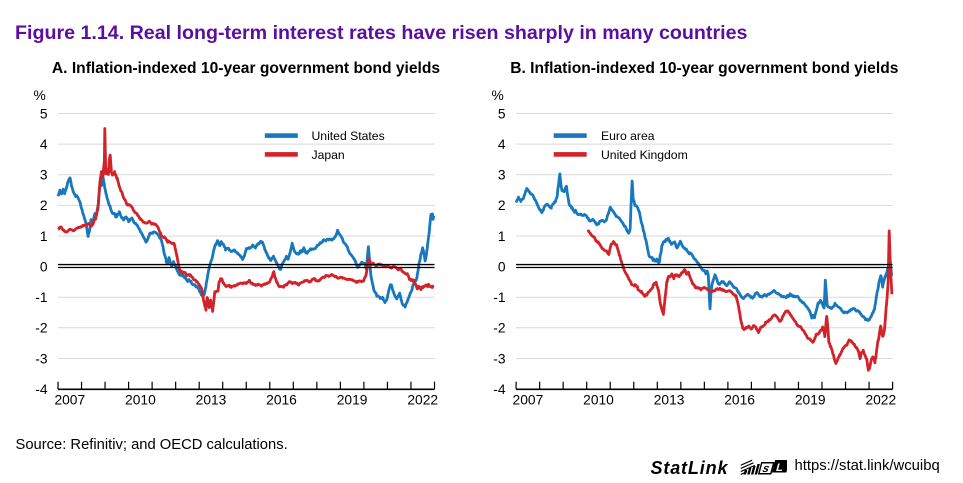 The height and width of the screenshot is (483, 963). I want to click on svg-text: Japan, so click(328, 155).